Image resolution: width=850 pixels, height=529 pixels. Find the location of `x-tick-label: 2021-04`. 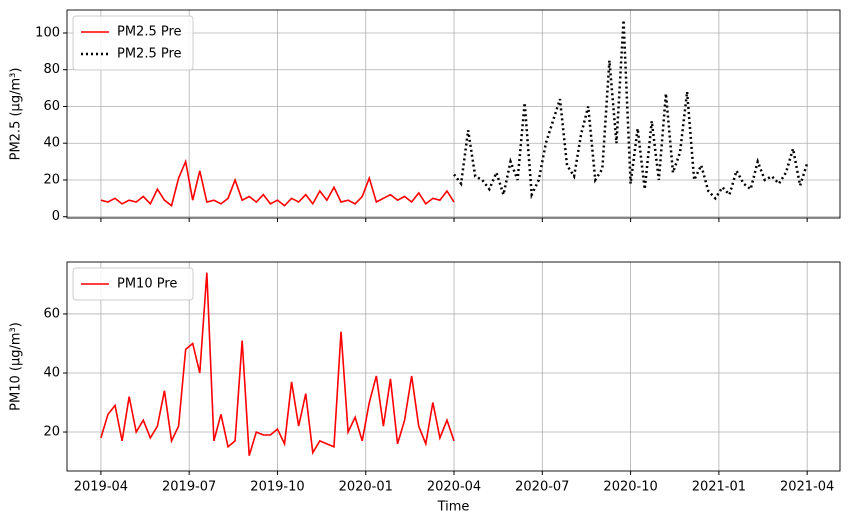

x-tick-label: 2021-04 is located at coordinates (807, 487).